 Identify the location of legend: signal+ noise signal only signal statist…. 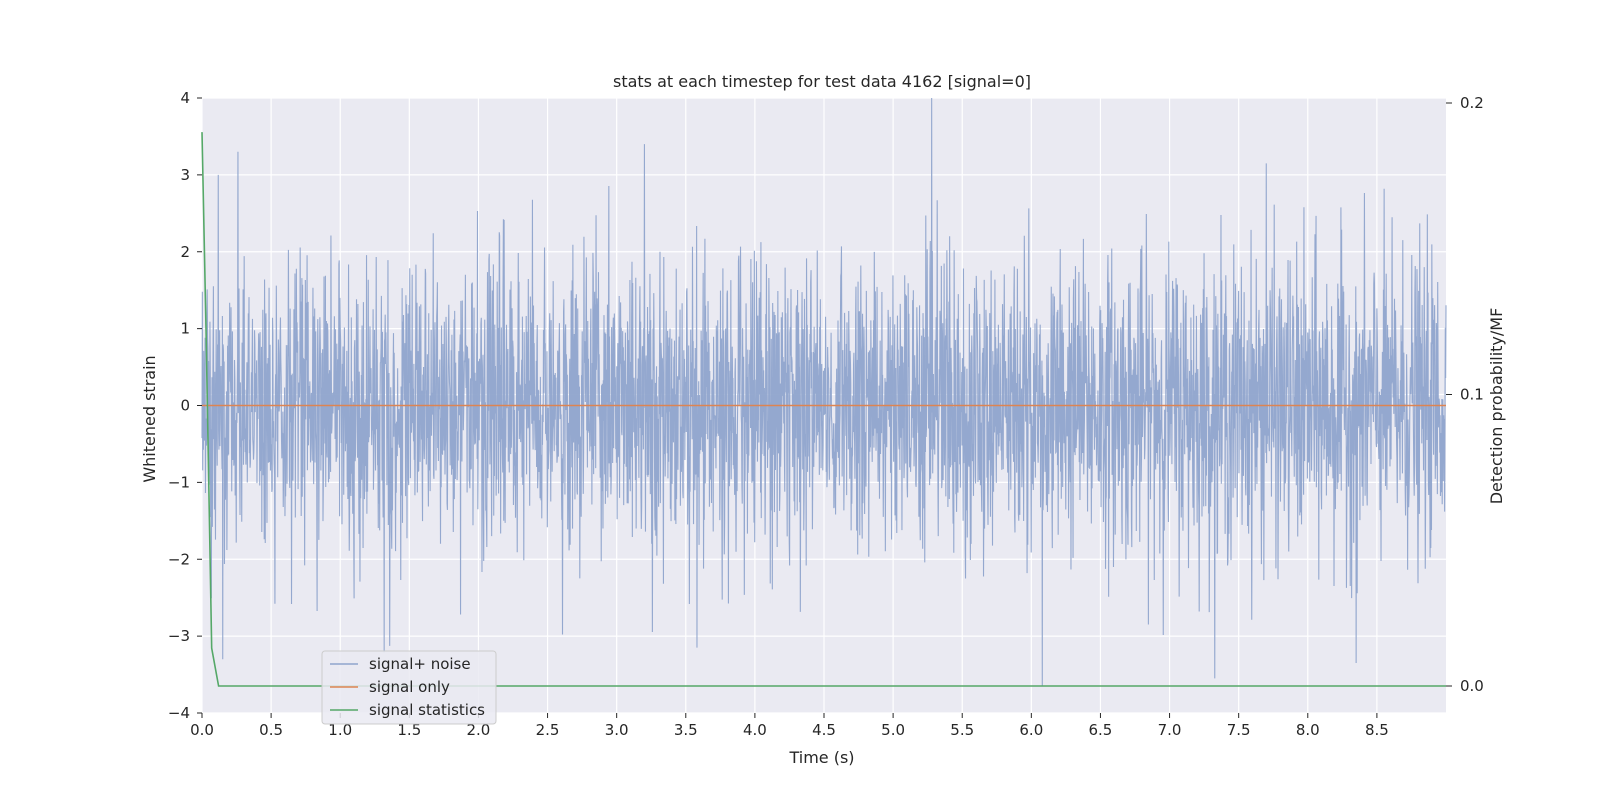
(409, 687).